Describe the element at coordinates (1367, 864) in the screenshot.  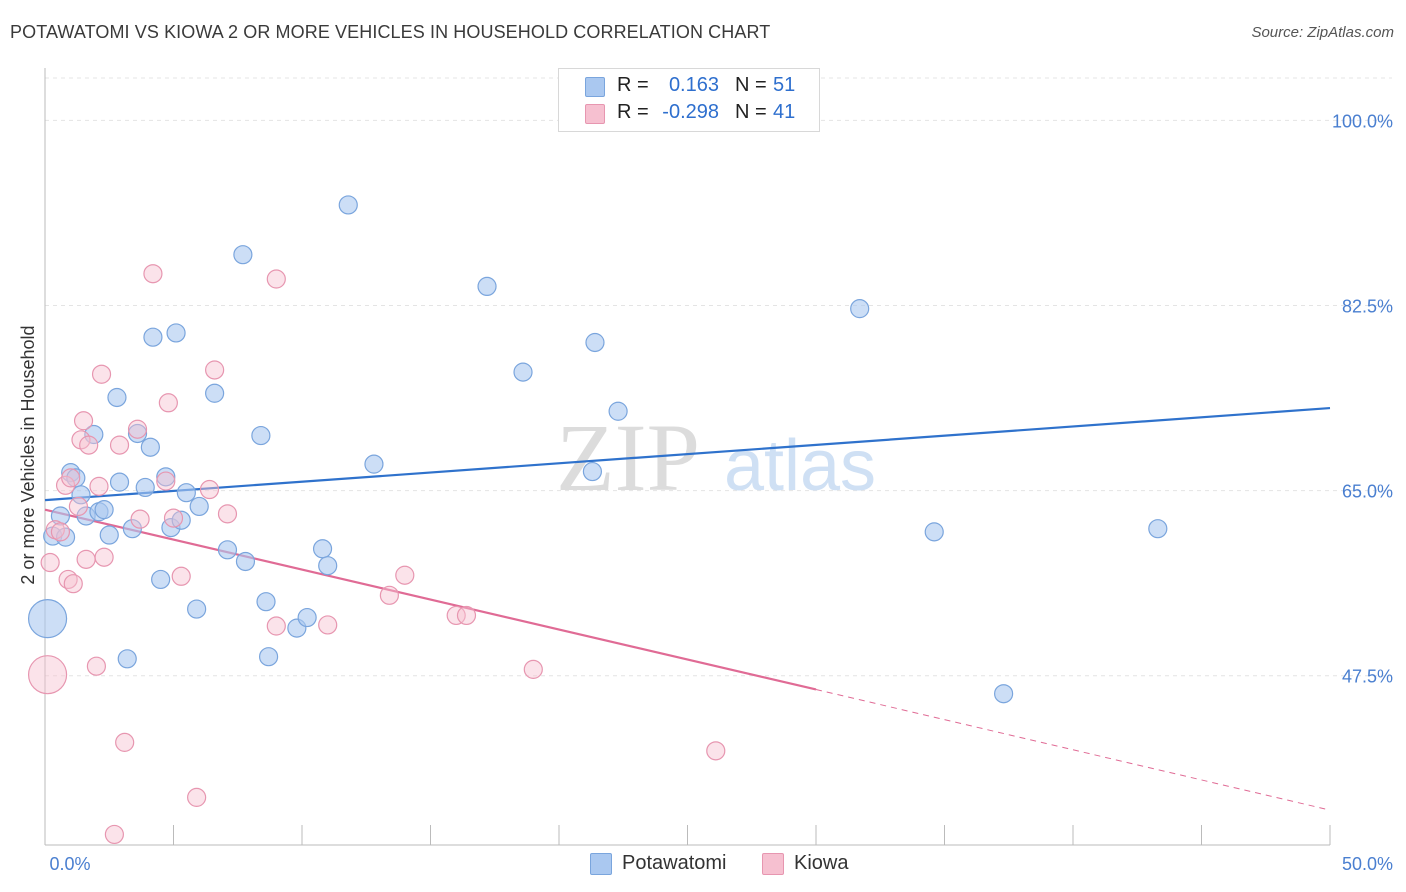
I see `x-tick-label: 50.0%` at that location.